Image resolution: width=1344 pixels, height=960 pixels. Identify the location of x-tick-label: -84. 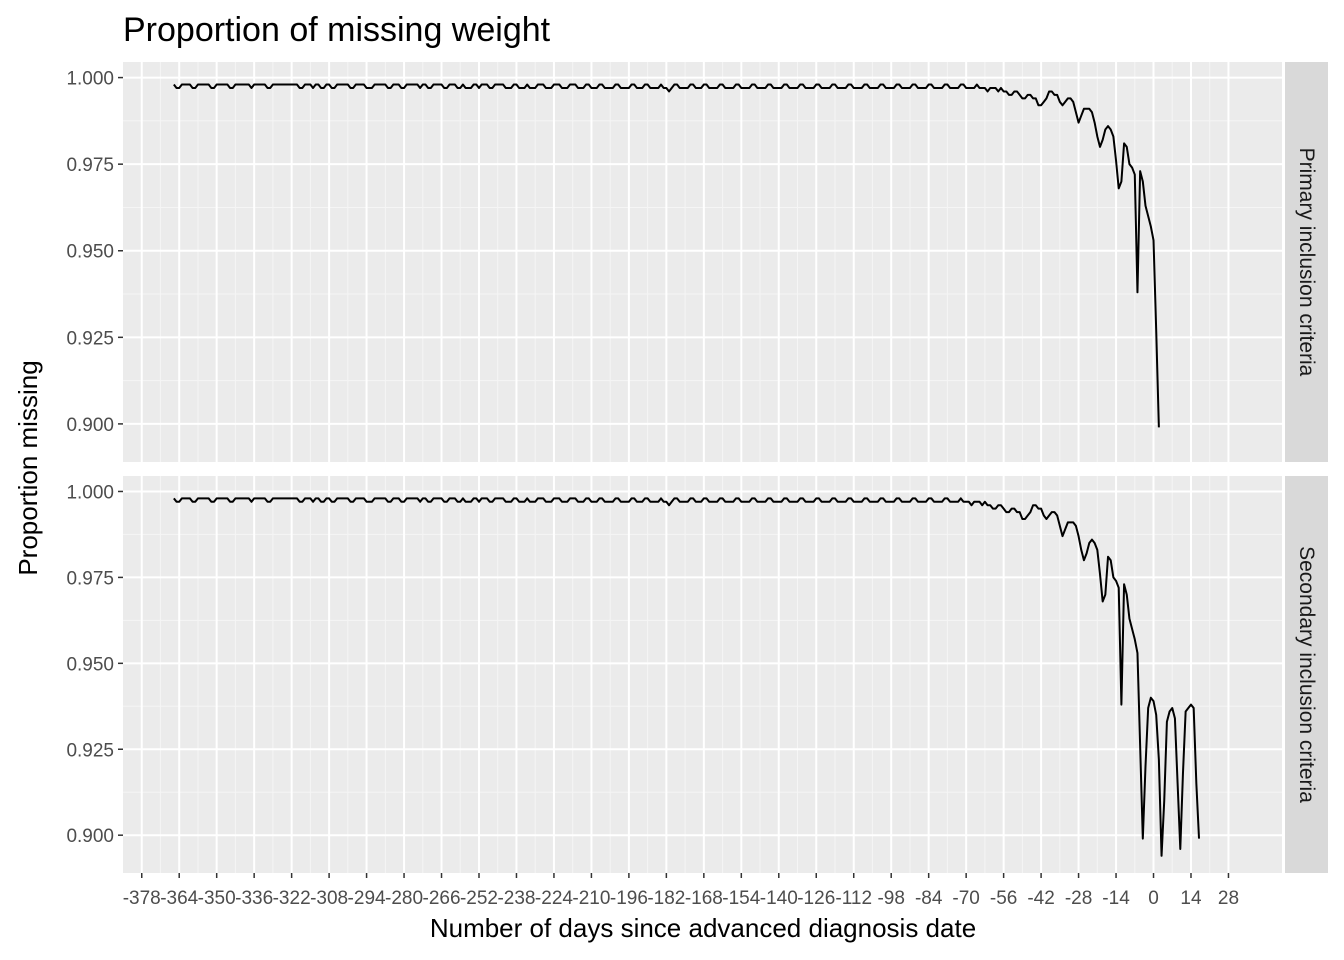
(929, 898).